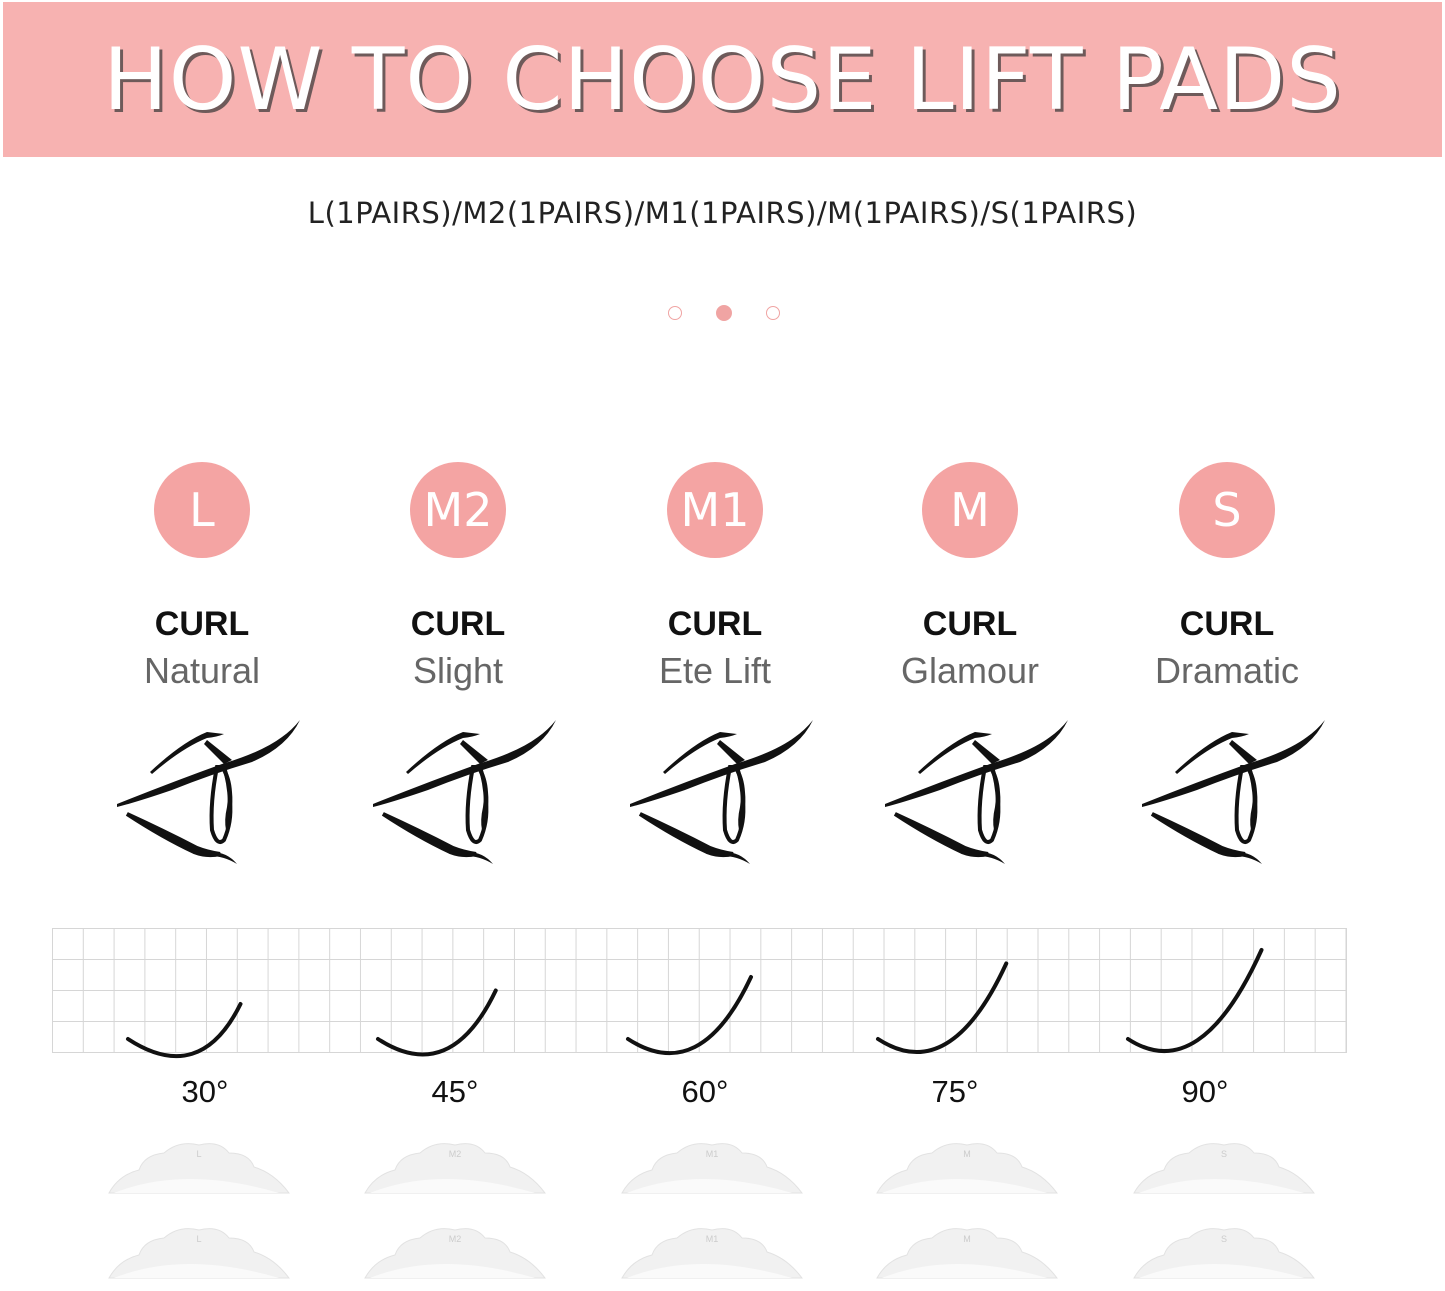  I want to click on curl-angle: 90°, so click(1205, 1091).